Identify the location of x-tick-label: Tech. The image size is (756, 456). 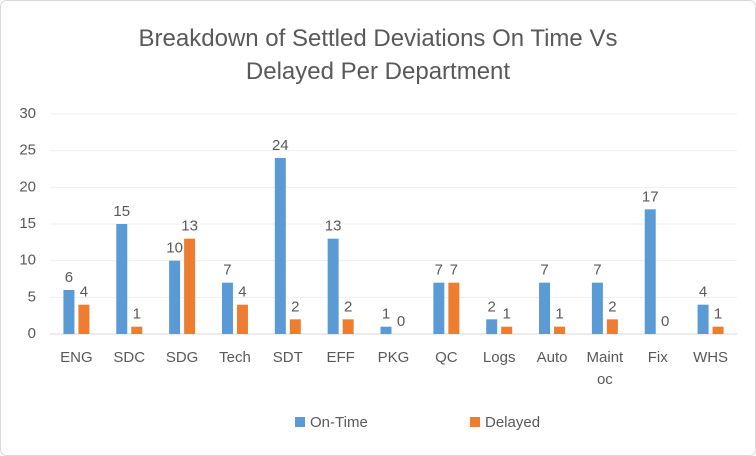
(235, 357).